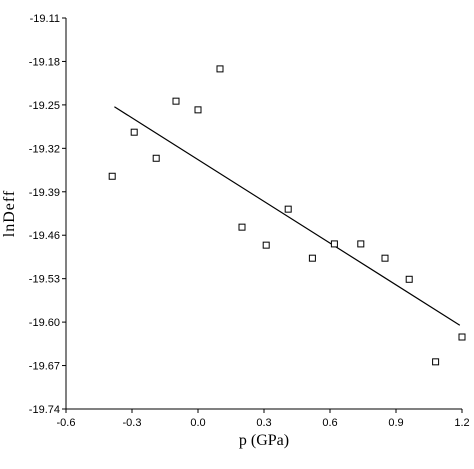 This screenshot has width=474, height=469. Describe the element at coordinates (329, 423) in the screenshot. I see `x-tick-label: 0.6` at that location.